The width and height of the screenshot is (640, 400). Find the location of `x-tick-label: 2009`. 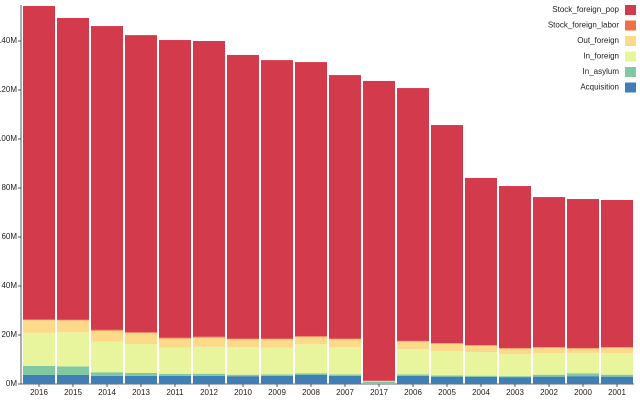

x-tick-label: 2009 is located at coordinates (277, 392).